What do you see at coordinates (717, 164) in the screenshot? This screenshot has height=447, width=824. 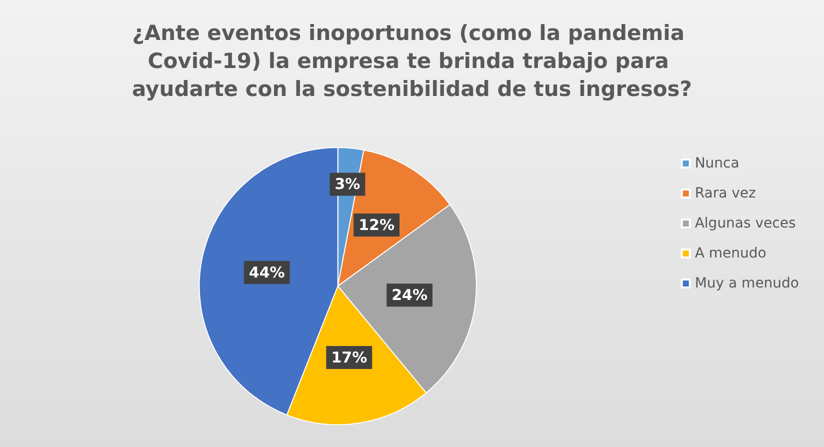 I see `legend-label: Nunca` at bounding box center [717, 164].